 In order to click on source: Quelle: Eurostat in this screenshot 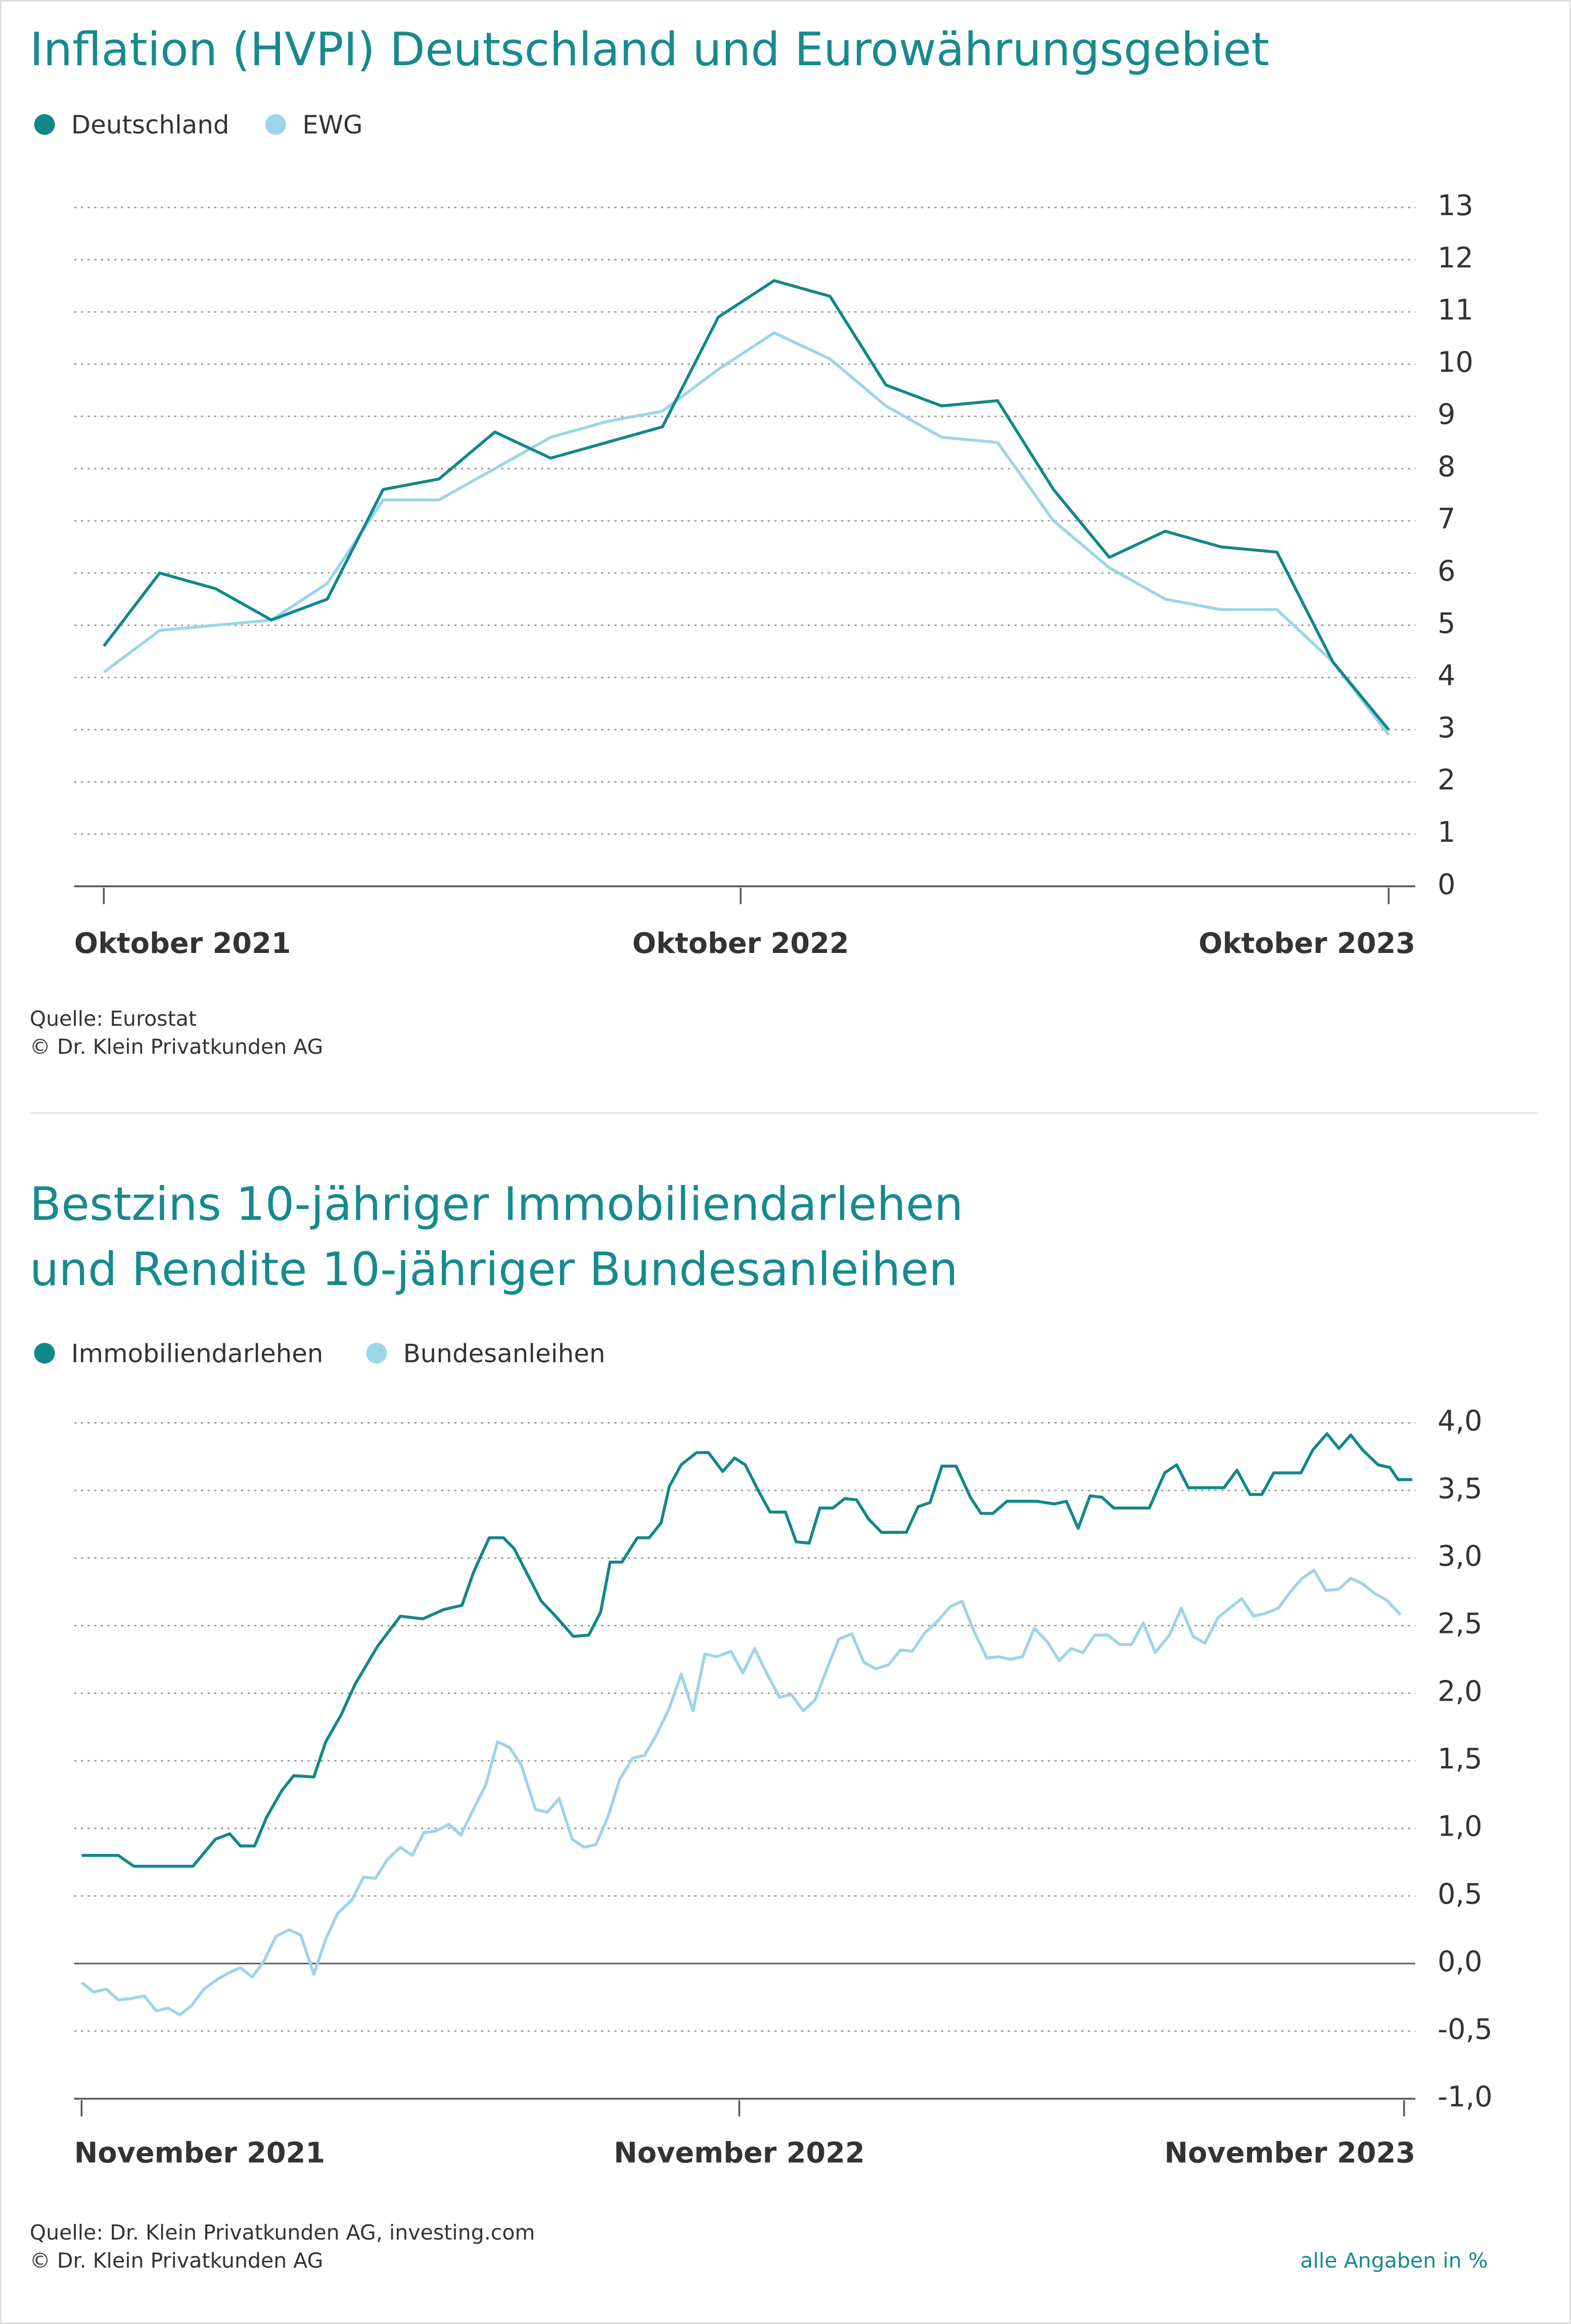, I will do `click(113, 1019)`.